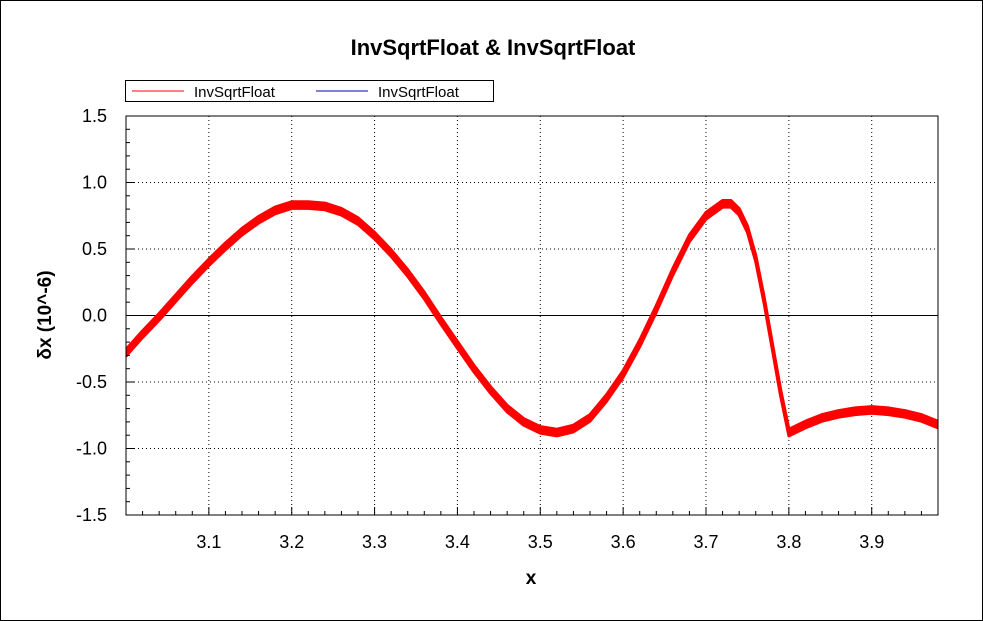  What do you see at coordinates (871, 542) in the screenshot?
I see `x-tick-label: 3.9` at bounding box center [871, 542].